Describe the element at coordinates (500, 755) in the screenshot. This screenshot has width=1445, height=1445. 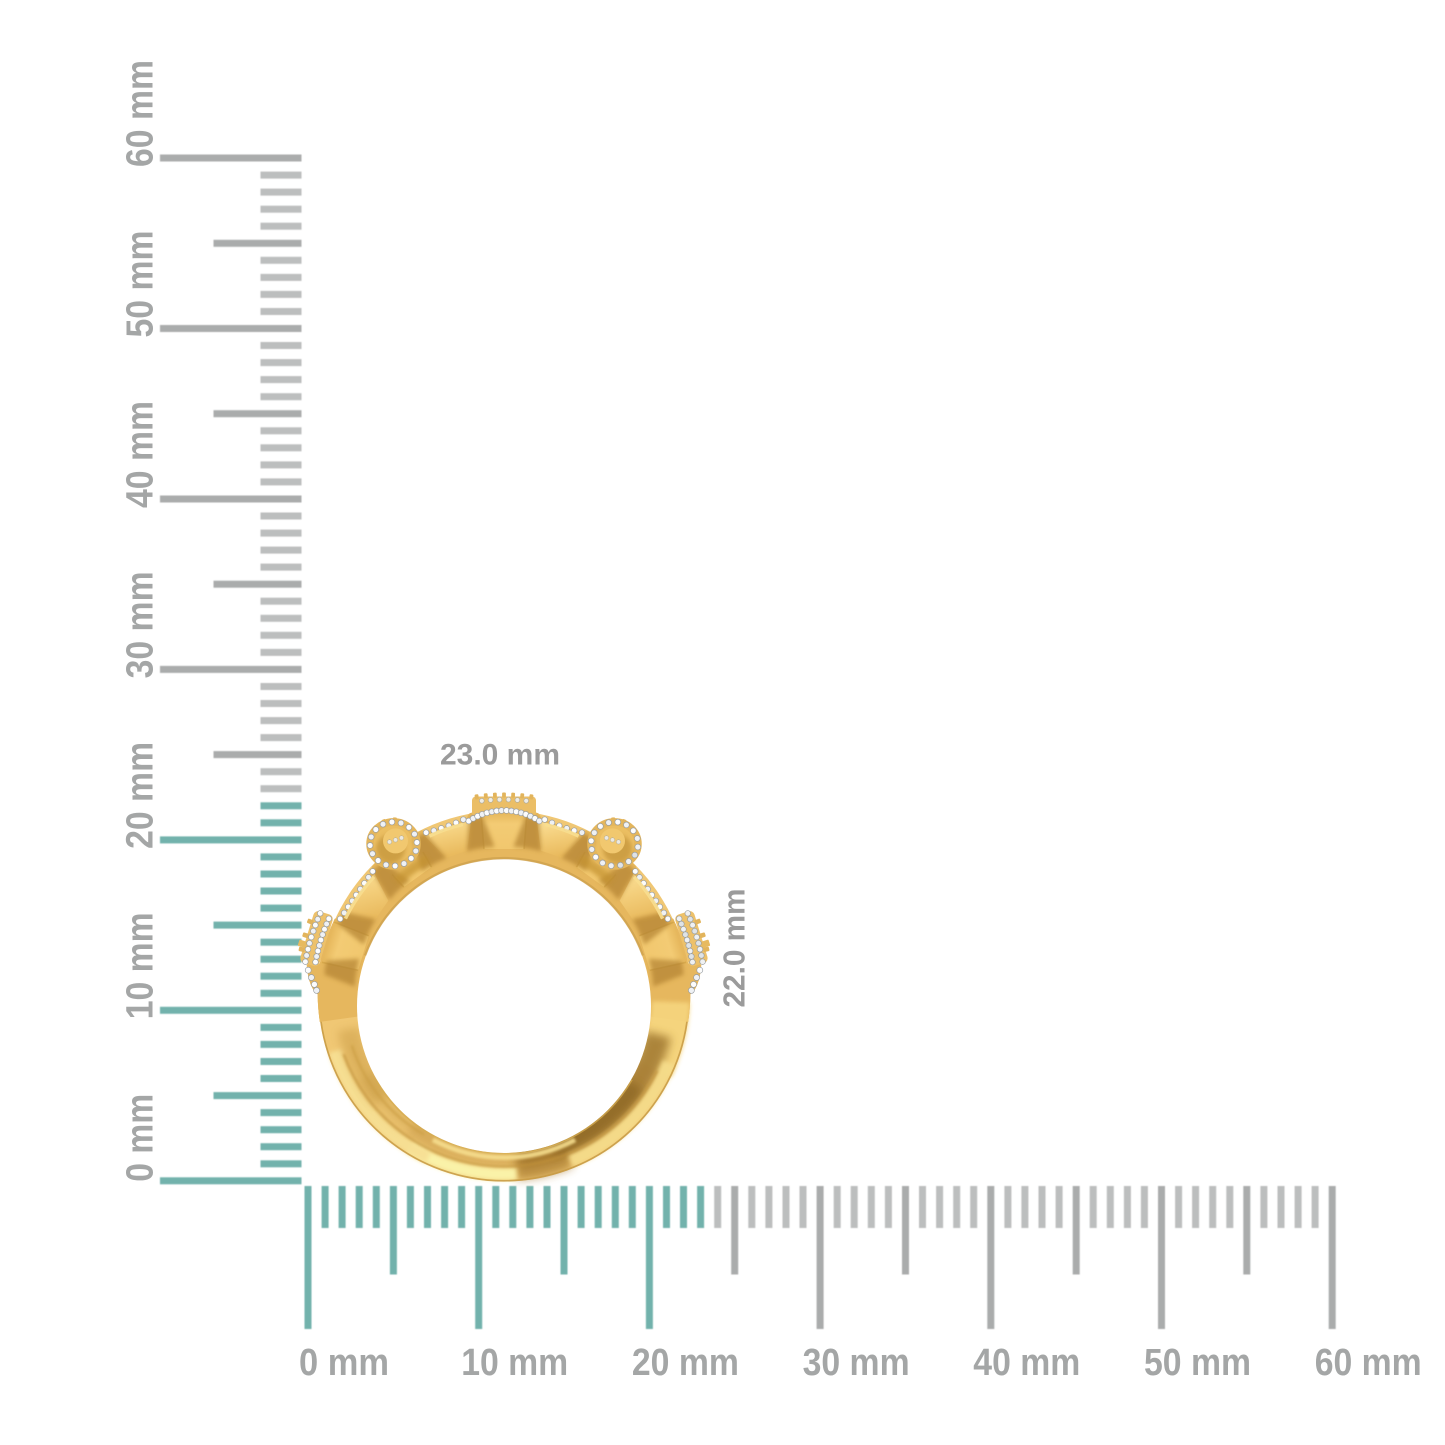
I see `svg-text: 23.0 mm` at that location.